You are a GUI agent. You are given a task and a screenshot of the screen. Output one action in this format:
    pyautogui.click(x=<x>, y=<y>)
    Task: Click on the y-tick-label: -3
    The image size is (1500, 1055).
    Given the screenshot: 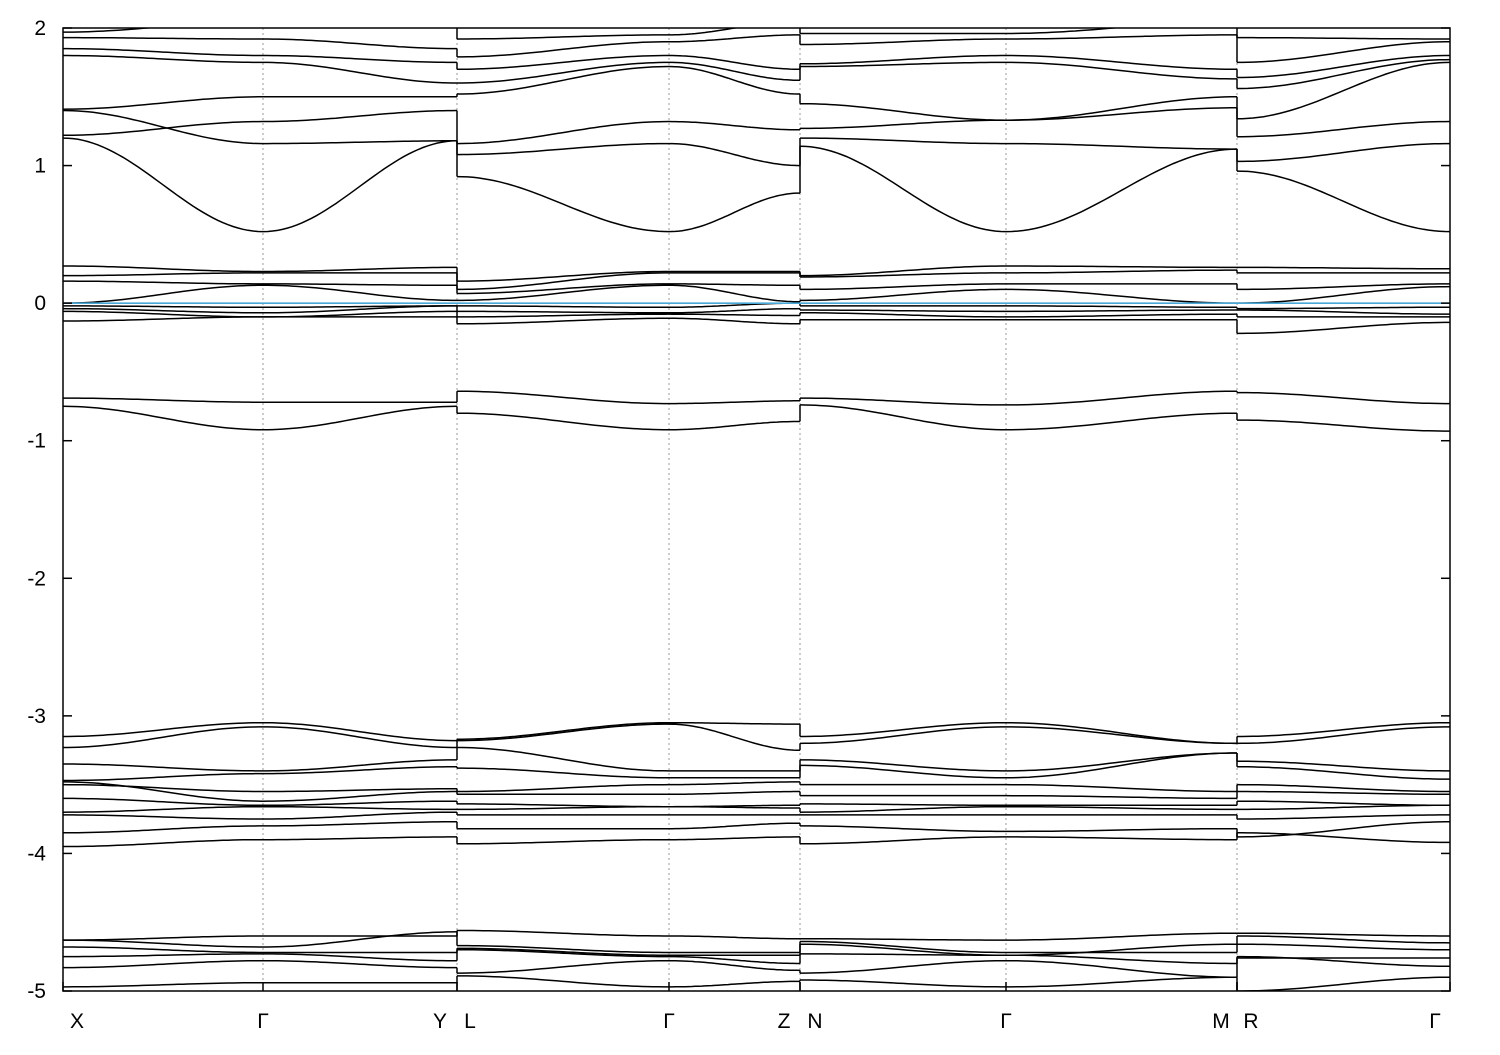 What is the action you would take?
    pyautogui.click(x=36, y=716)
    